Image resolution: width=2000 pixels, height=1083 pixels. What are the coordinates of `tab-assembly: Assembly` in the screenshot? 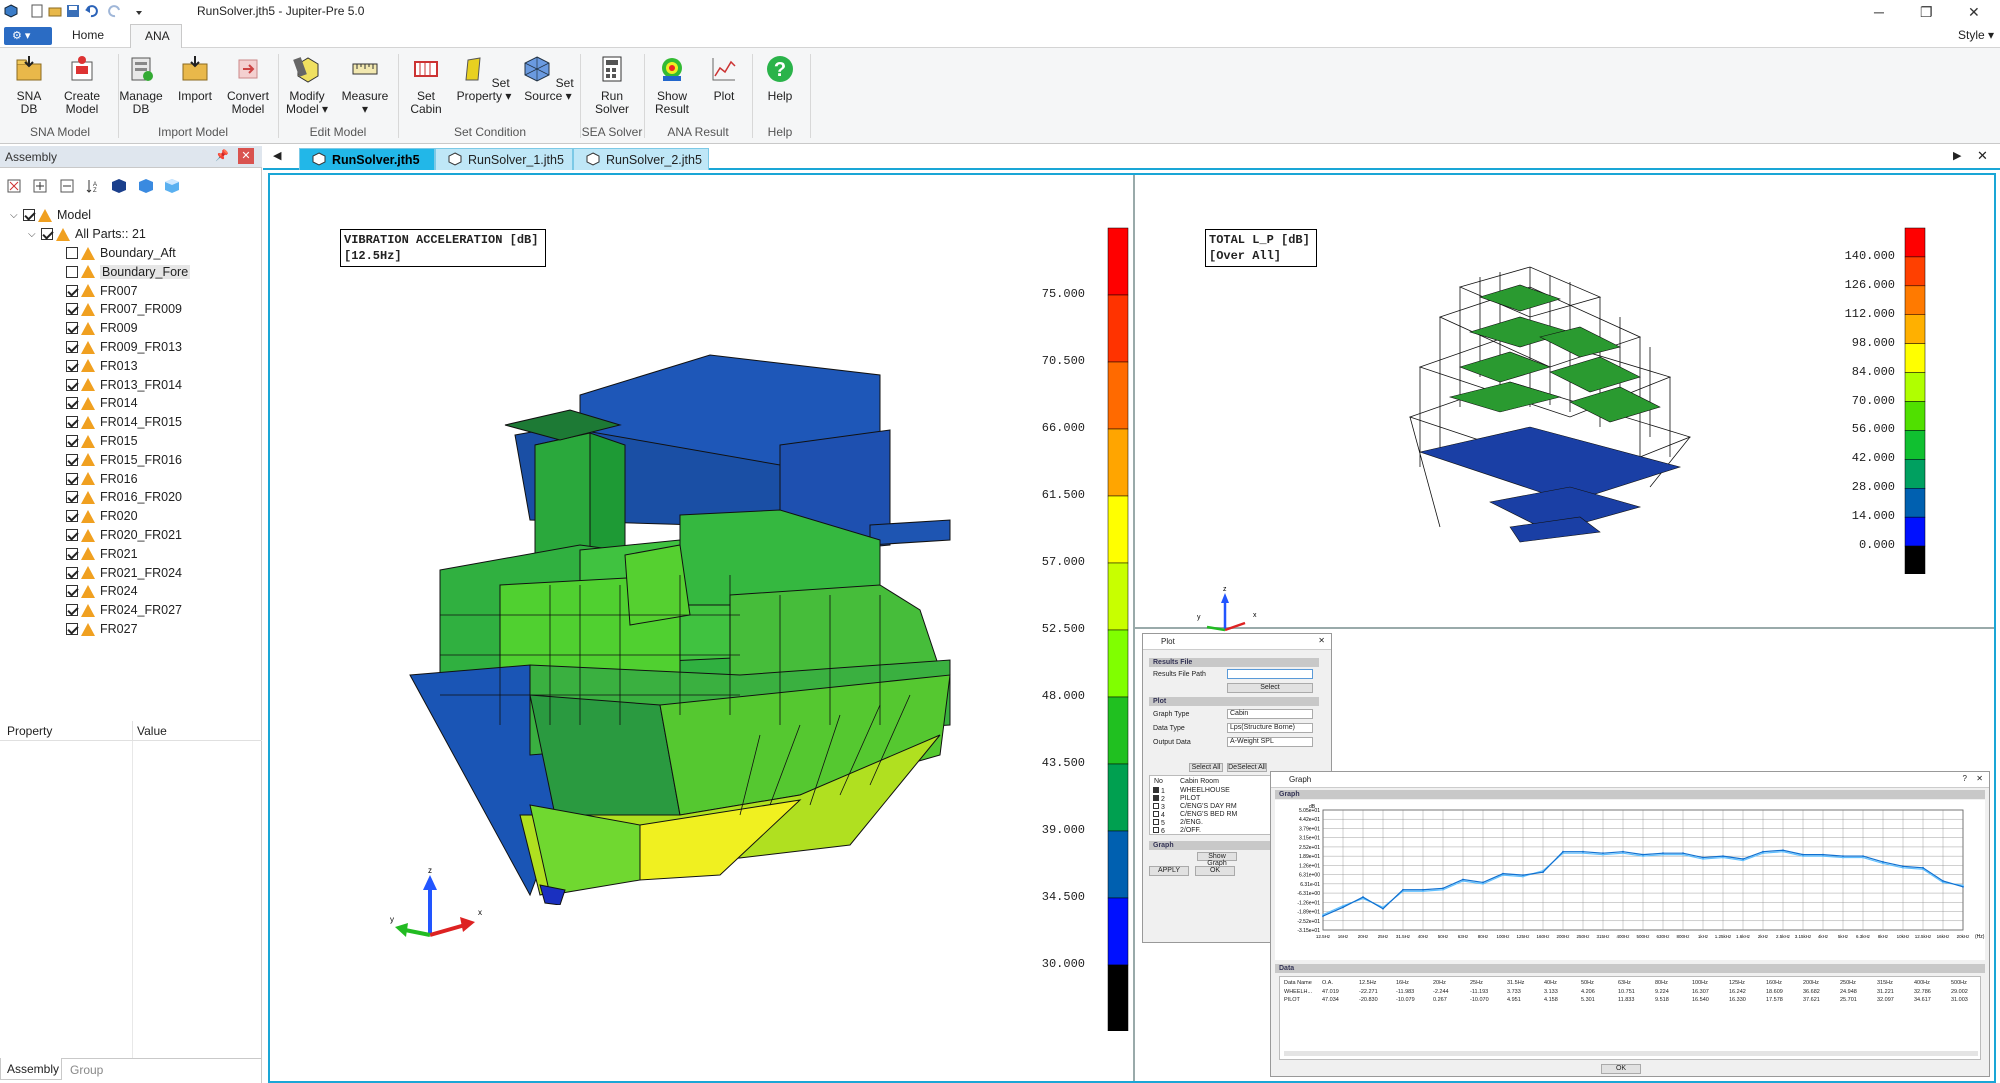 It's located at (31, 1069).